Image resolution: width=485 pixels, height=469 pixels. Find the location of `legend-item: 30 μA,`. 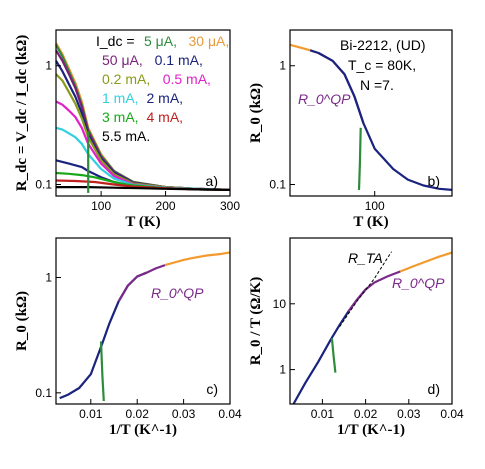

legend-item: 30 μA, is located at coordinates (209, 41).